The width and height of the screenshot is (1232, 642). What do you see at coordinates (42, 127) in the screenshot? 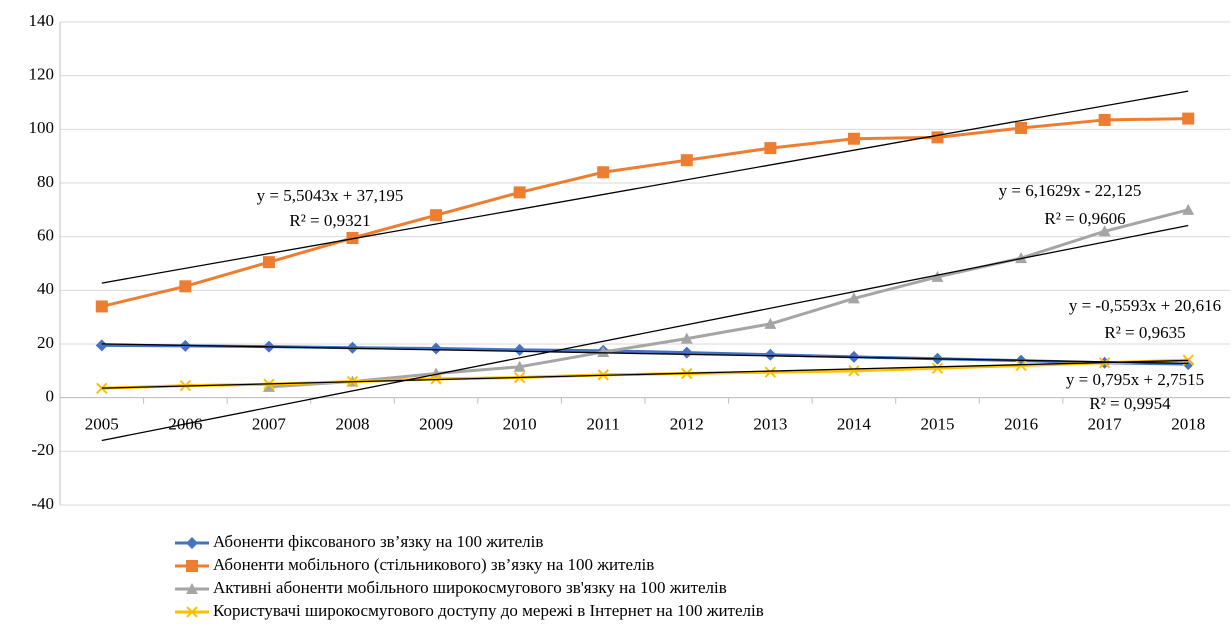
I see `y-tick-label: 100` at bounding box center [42, 127].